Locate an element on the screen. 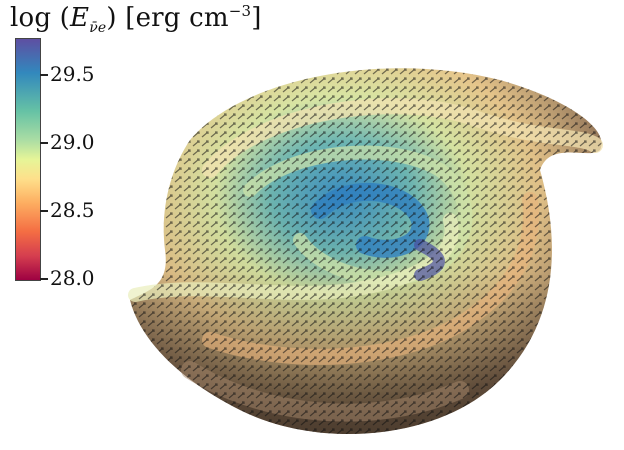  title-sub: ν̄e is located at coordinates (98, 28).